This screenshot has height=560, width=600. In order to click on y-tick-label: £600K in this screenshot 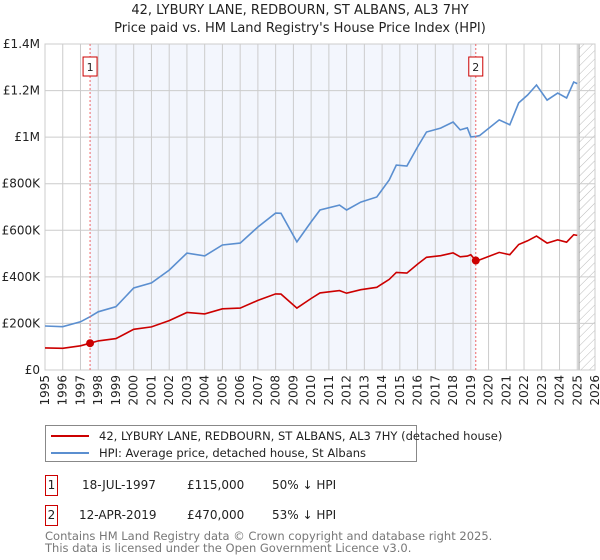, I will do `click(22, 230)`.